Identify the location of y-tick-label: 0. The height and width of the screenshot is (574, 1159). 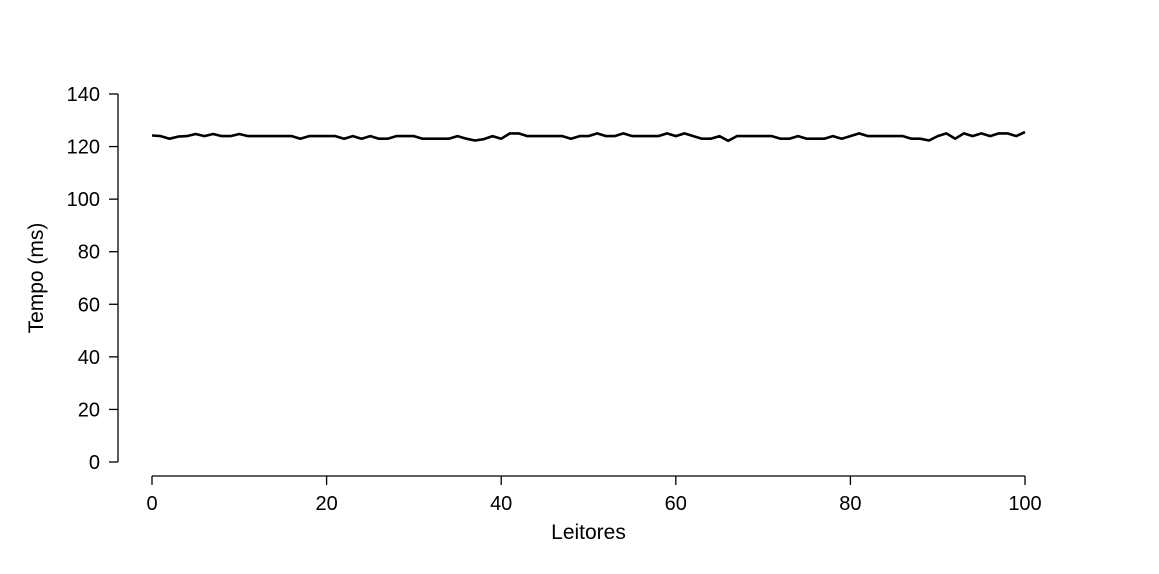
(94, 463).